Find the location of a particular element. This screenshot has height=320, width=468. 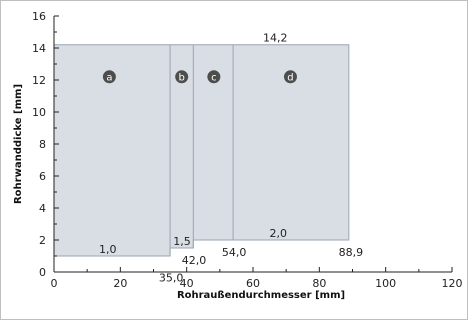

y-tick-label: 14 is located at coordinates (39, 48).